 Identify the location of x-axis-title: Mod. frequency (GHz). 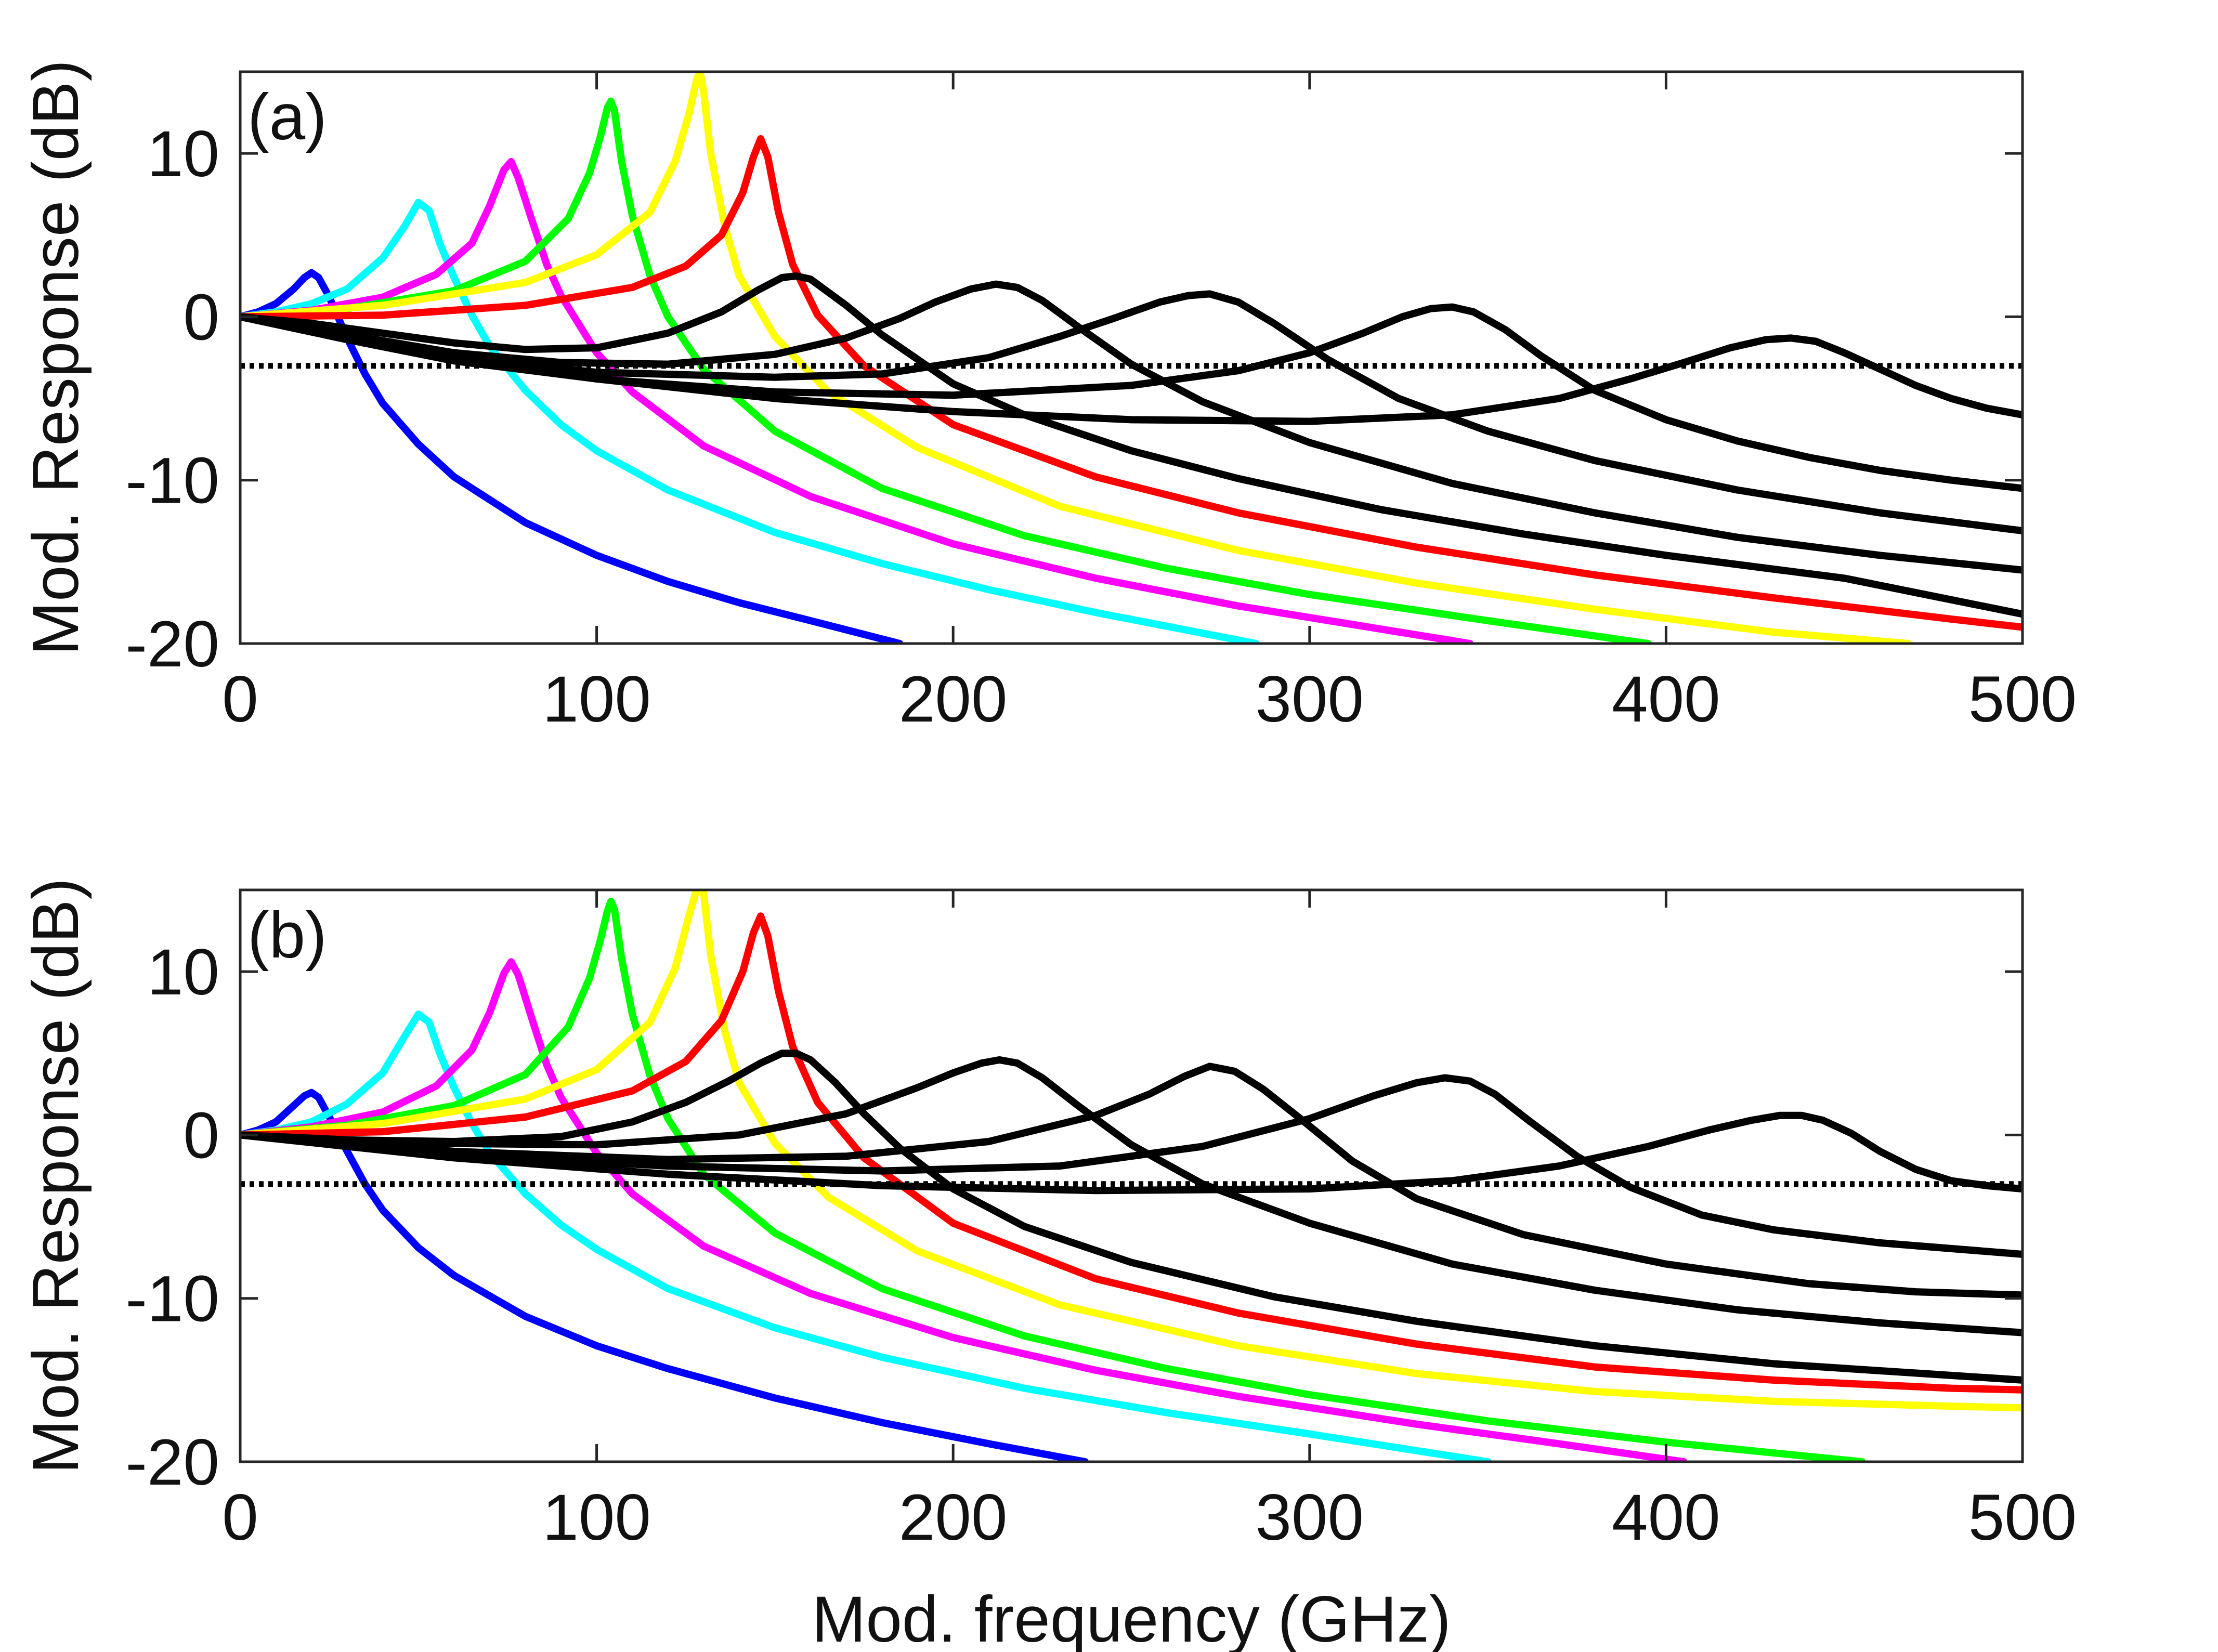
(1131, 1618).